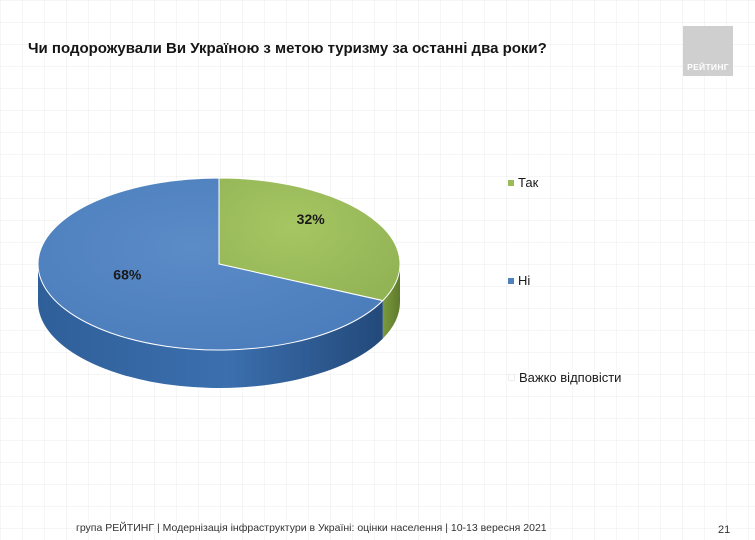 Image resolution: width=755 pixels, height=540 pixels. I want to click on logo-text: РЕЙТИНГ, so click(708, 67).